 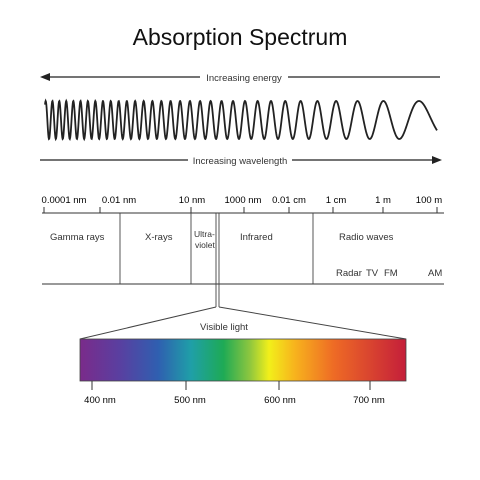 I want to click on wavelength-label: Increasing wavelength, so click(x=240, y=161).